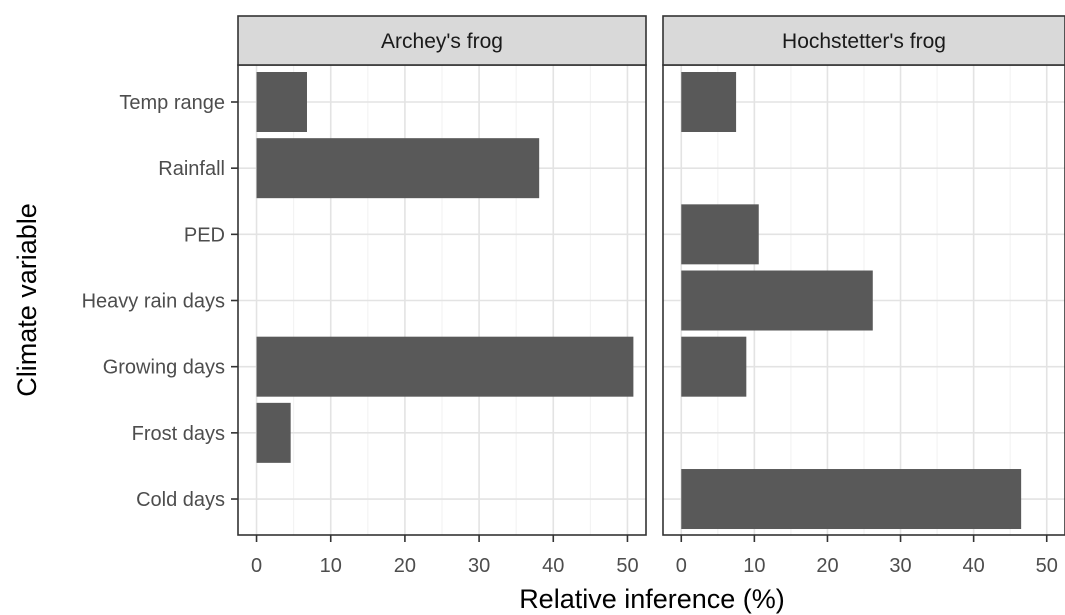 This screenshot has width=1065, height=615. I want to click on facet-strip-label-archey-s-frog: Archey's frog, so click(442, 41).